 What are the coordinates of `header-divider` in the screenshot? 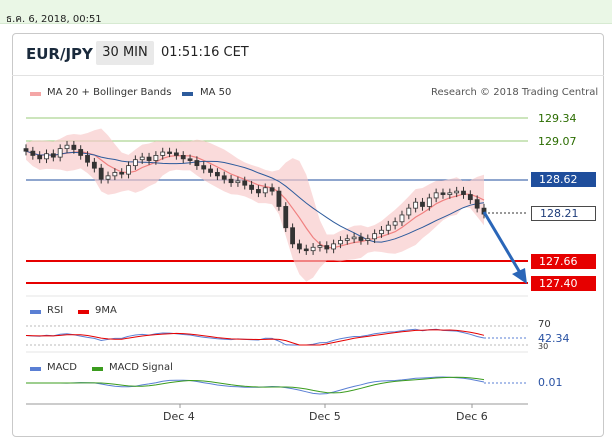 It's located at (308, 75).